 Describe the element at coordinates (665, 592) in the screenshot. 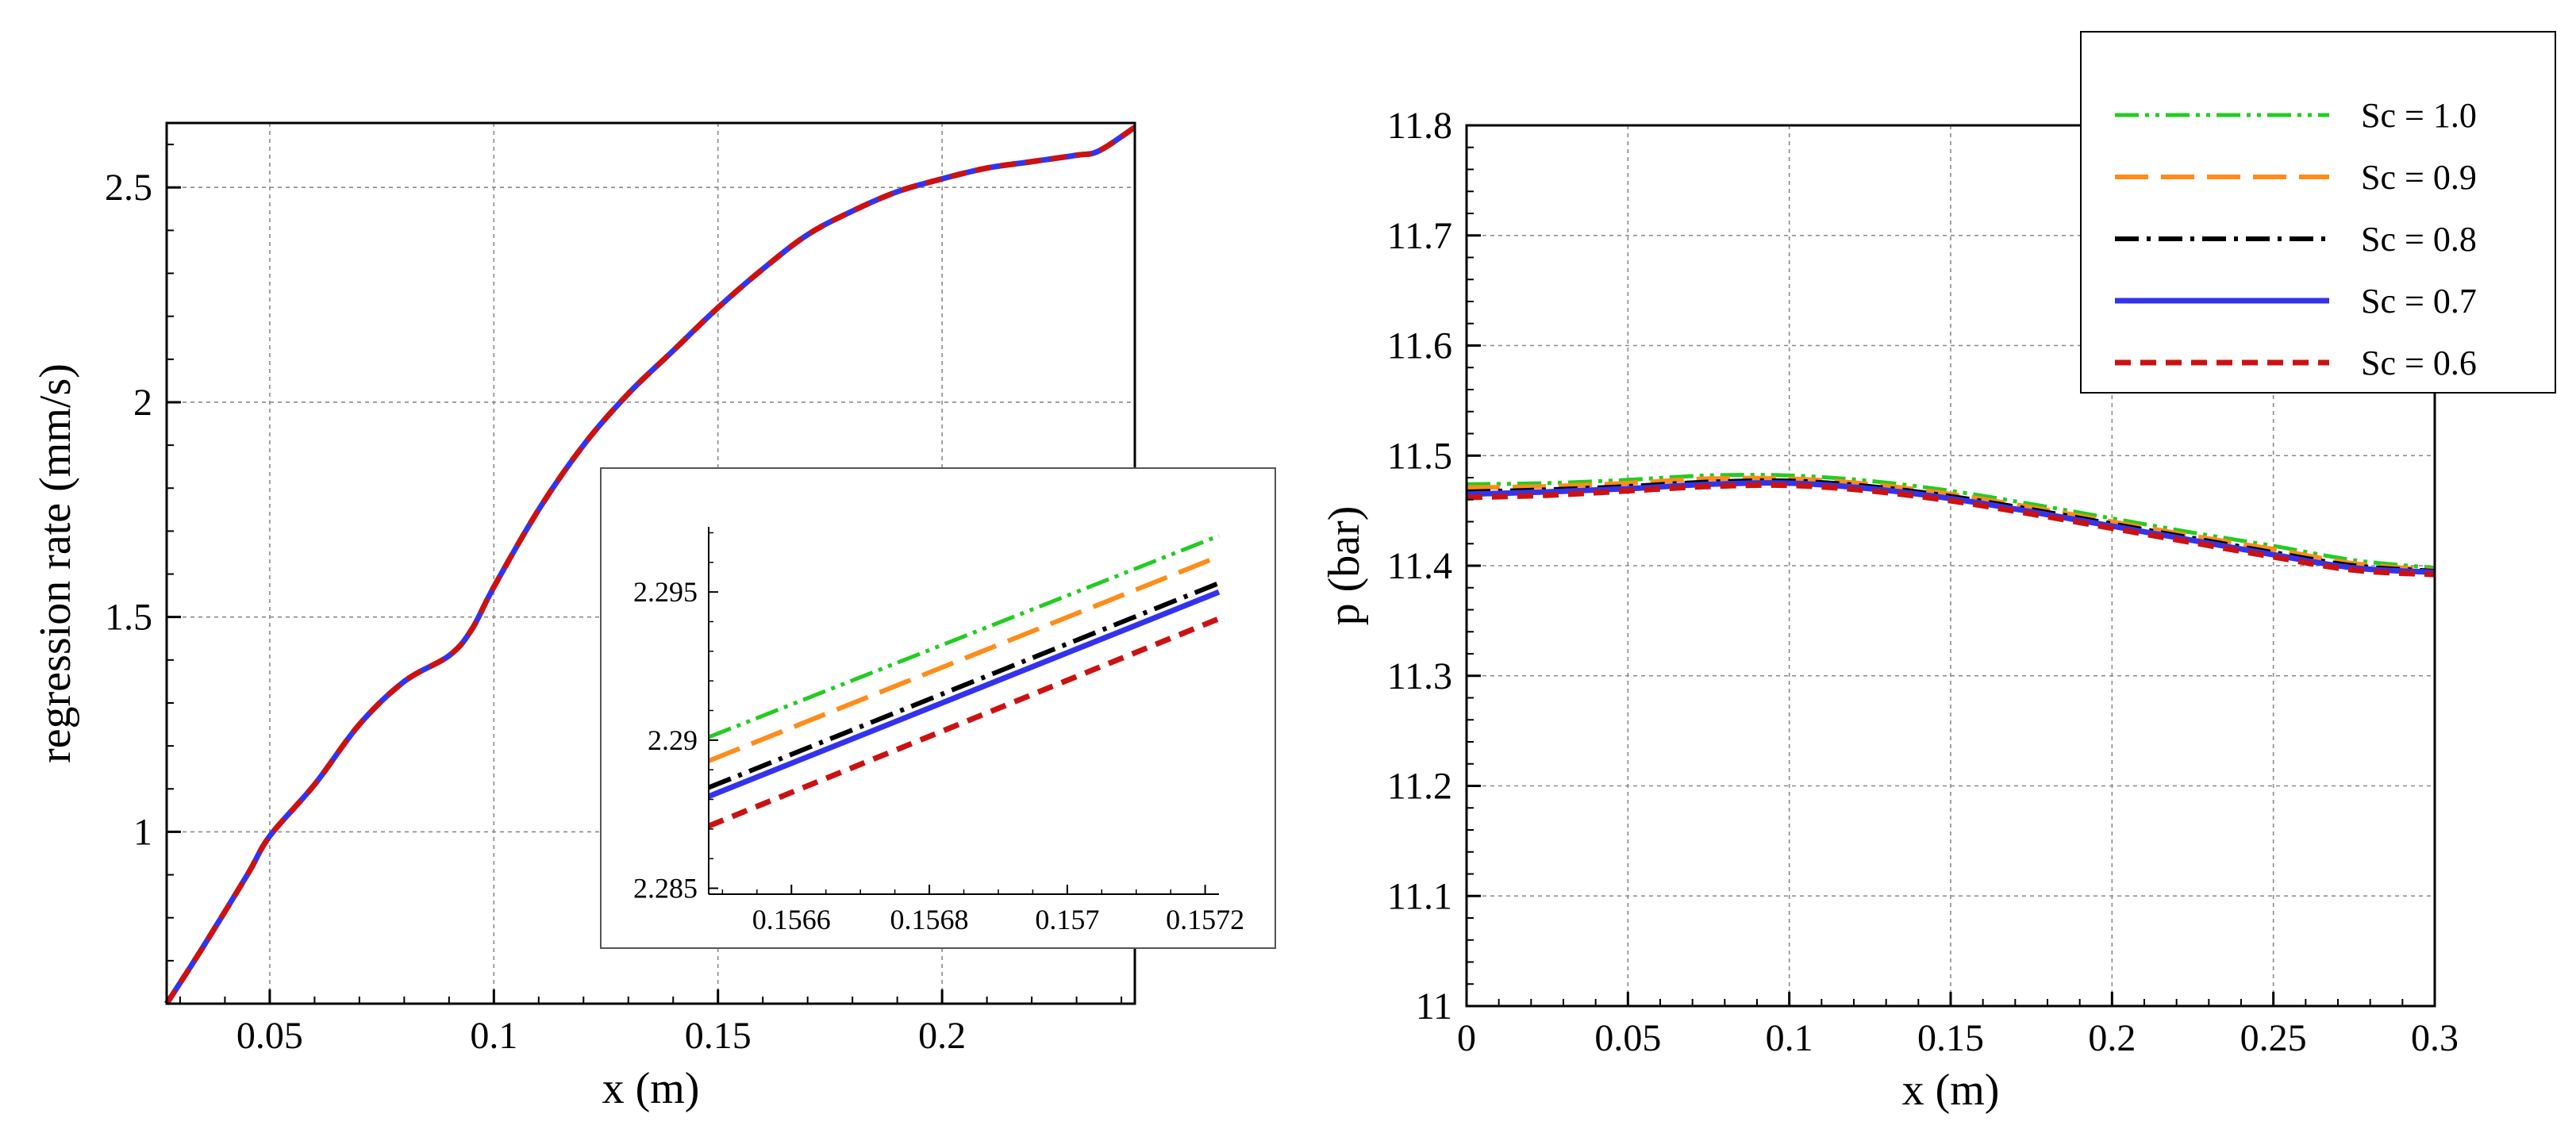

I see `inset-y-tick-label: 2.295` at that location.